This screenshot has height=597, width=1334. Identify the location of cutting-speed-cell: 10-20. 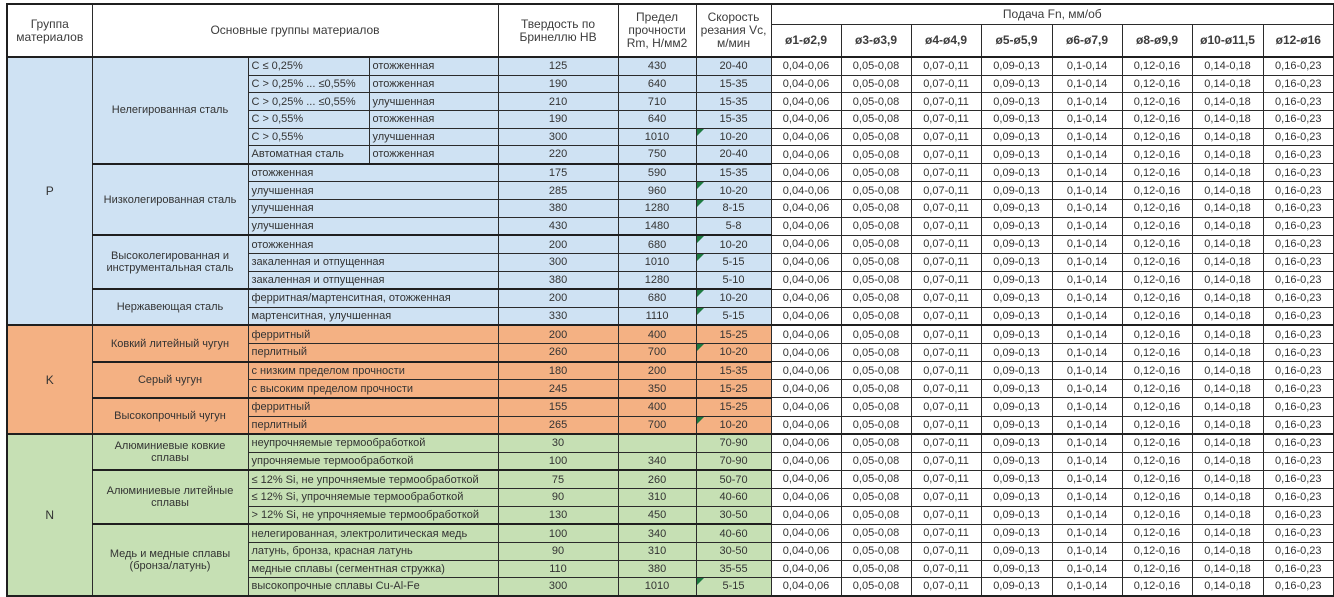
(733, 190).